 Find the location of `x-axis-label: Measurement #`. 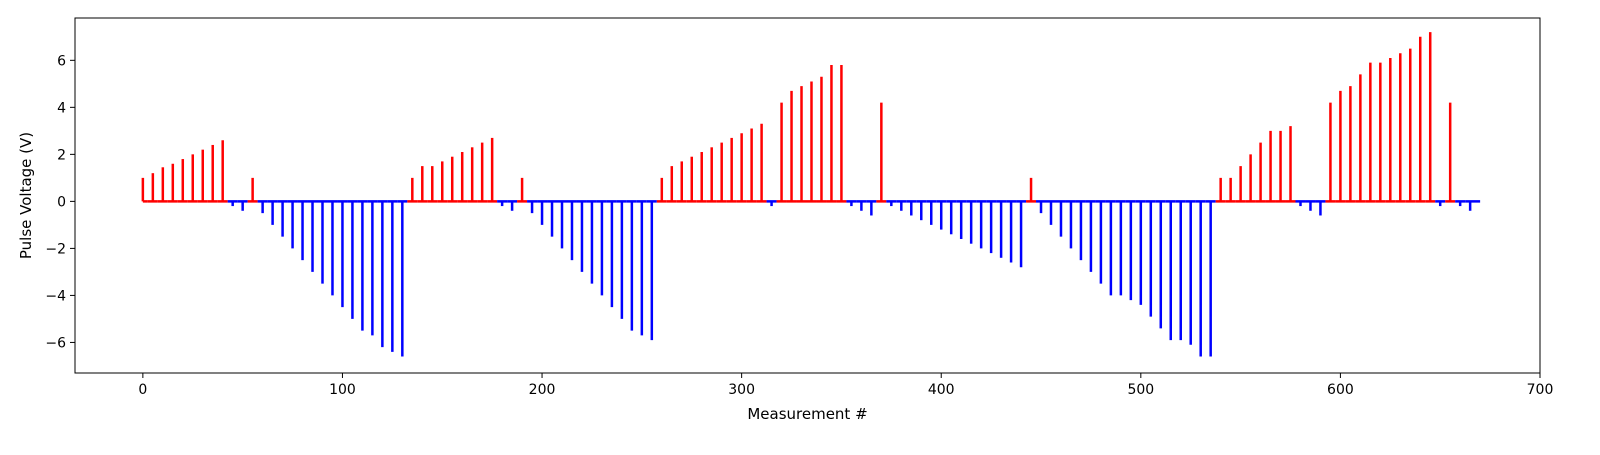

x-axis-label: Measurement # is located at coordinates (807, 414).